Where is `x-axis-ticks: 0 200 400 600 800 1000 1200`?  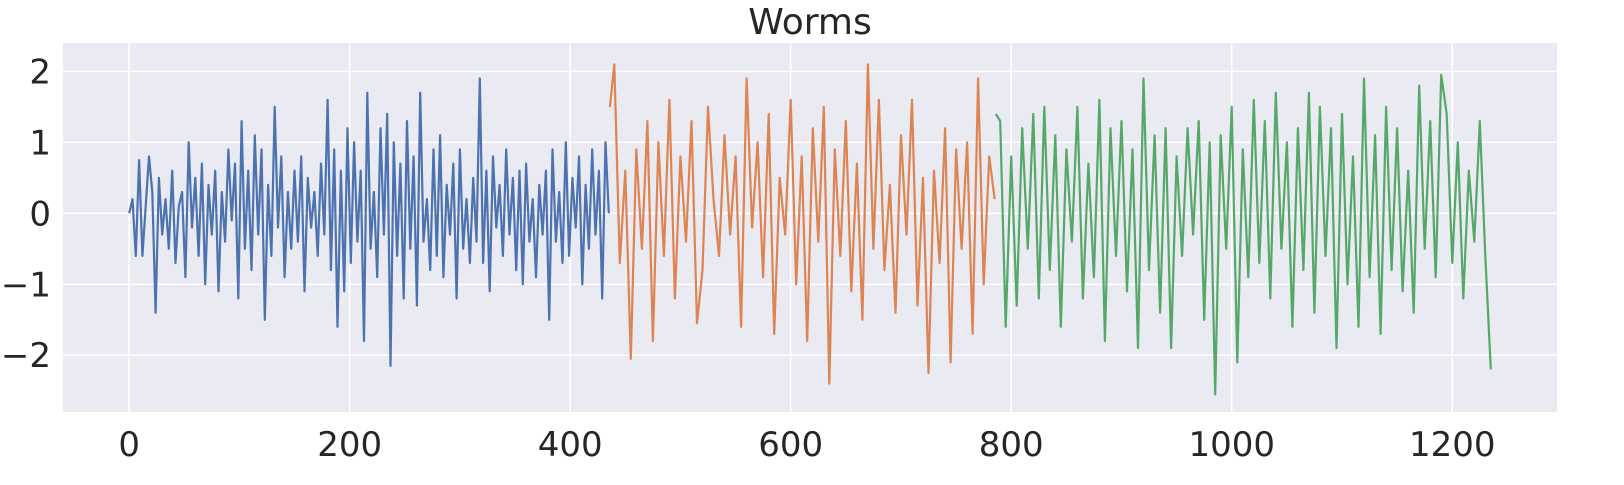
x-axis-ticks: 0 200 400 600 800 1000 1200 is located at coordinates (806, 445).